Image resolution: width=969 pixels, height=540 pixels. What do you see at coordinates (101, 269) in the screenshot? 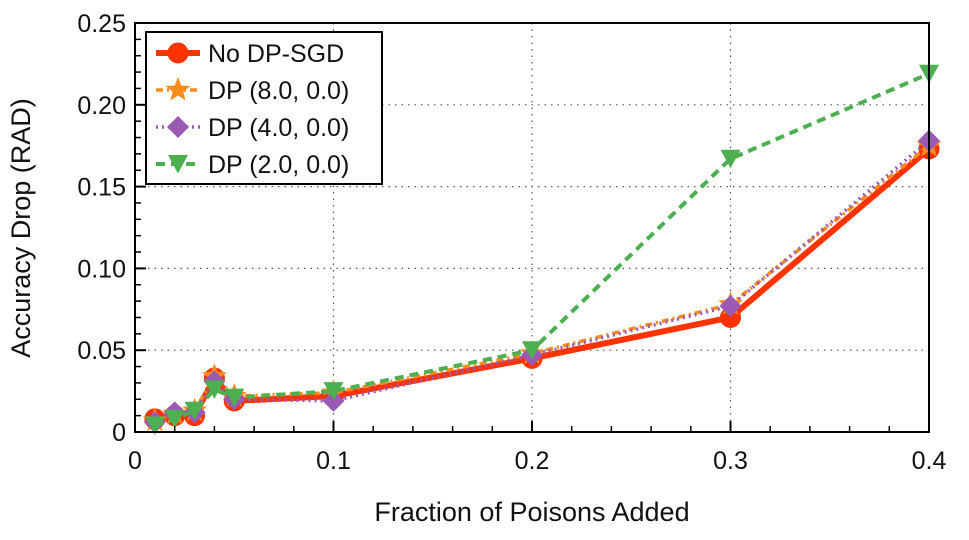
I see `y-tick-label: 0.10` at bounding box center [101, 269].